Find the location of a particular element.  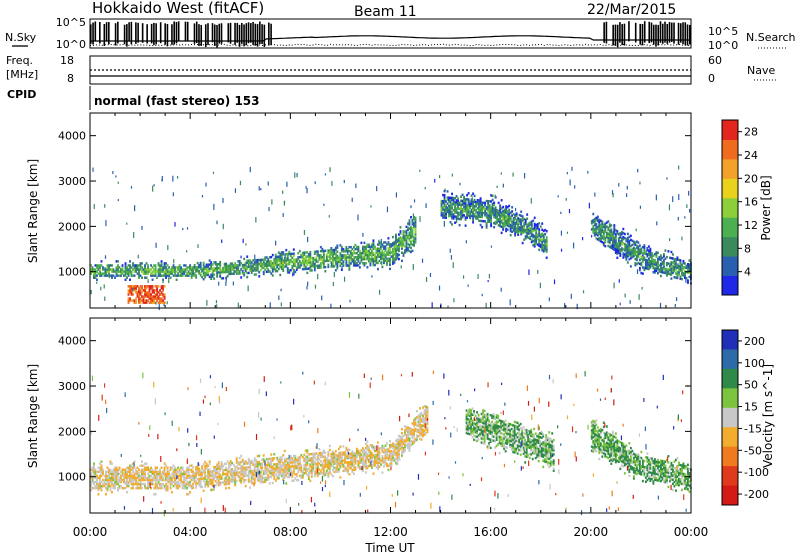

noise-sky-trace is located at coordinates (390, 34).